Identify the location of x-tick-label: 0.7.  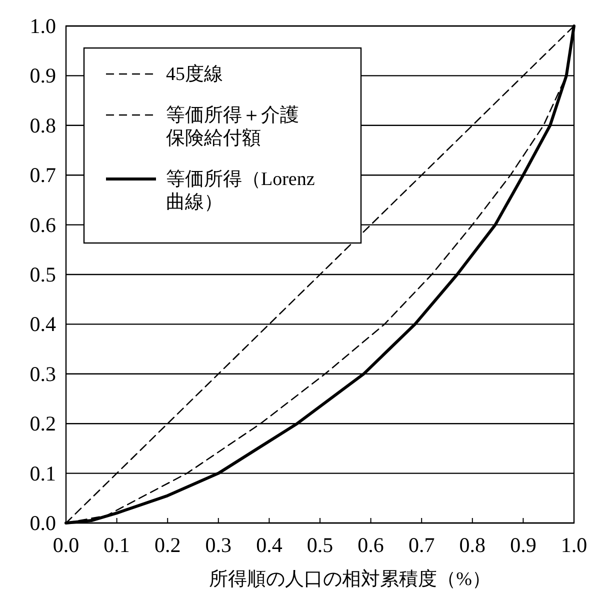
(421, 545).